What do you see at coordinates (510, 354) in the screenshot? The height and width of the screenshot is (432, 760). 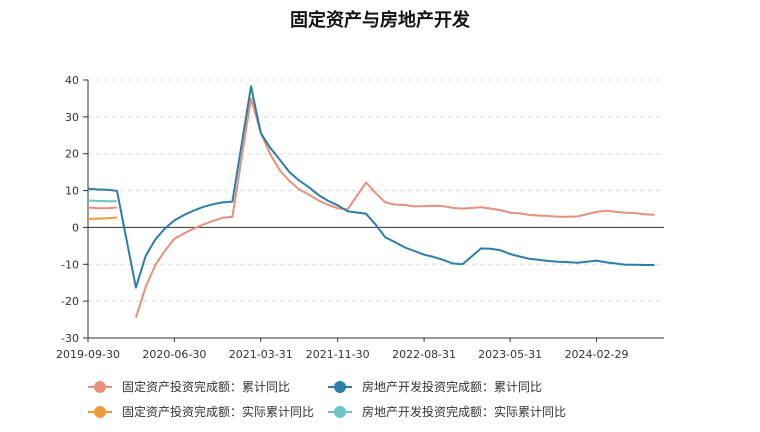 I see `x-tick-label: 2023-05-31` at bounding box center [510, 354].